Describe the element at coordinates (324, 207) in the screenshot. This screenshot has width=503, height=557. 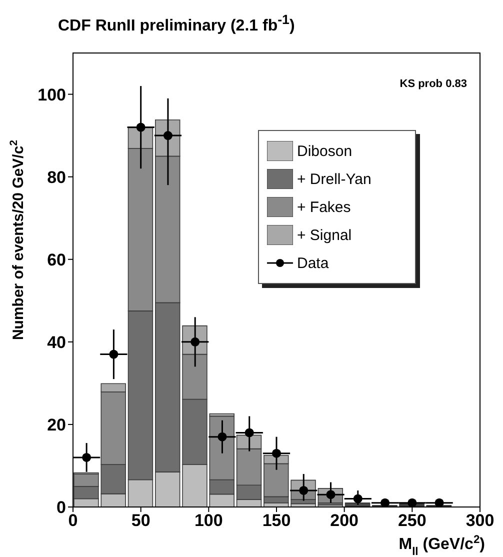
I see `legend-label: + Fakes` at that location.